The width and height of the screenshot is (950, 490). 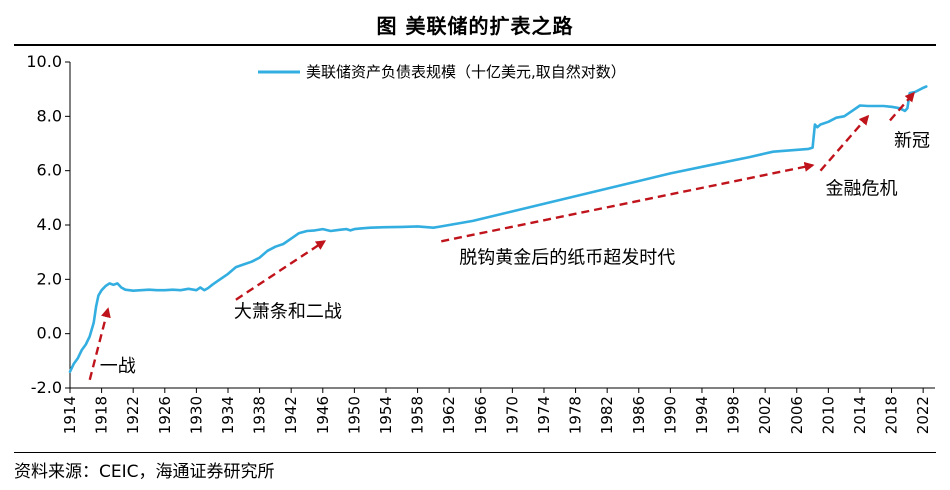 I want to click on annotation-label: 金融危机, so click(x=861, y=189).